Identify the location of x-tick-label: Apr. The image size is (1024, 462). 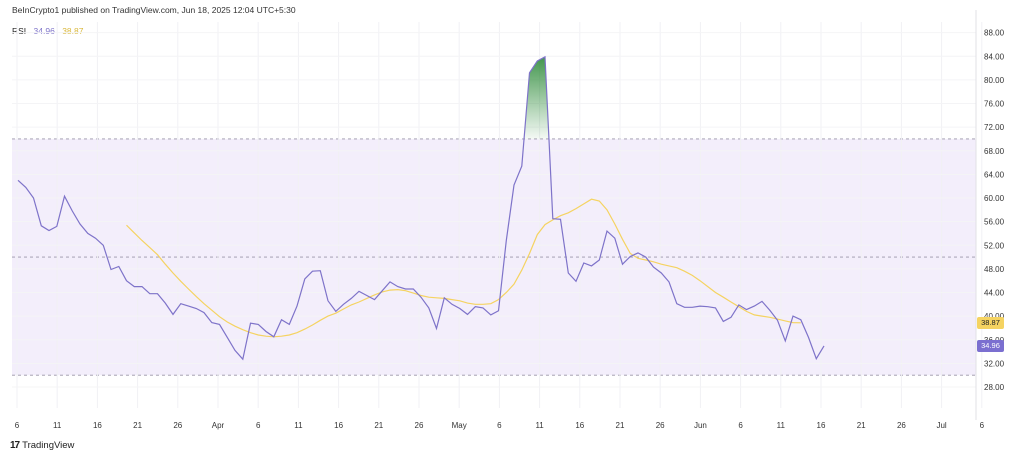
(218, 425).